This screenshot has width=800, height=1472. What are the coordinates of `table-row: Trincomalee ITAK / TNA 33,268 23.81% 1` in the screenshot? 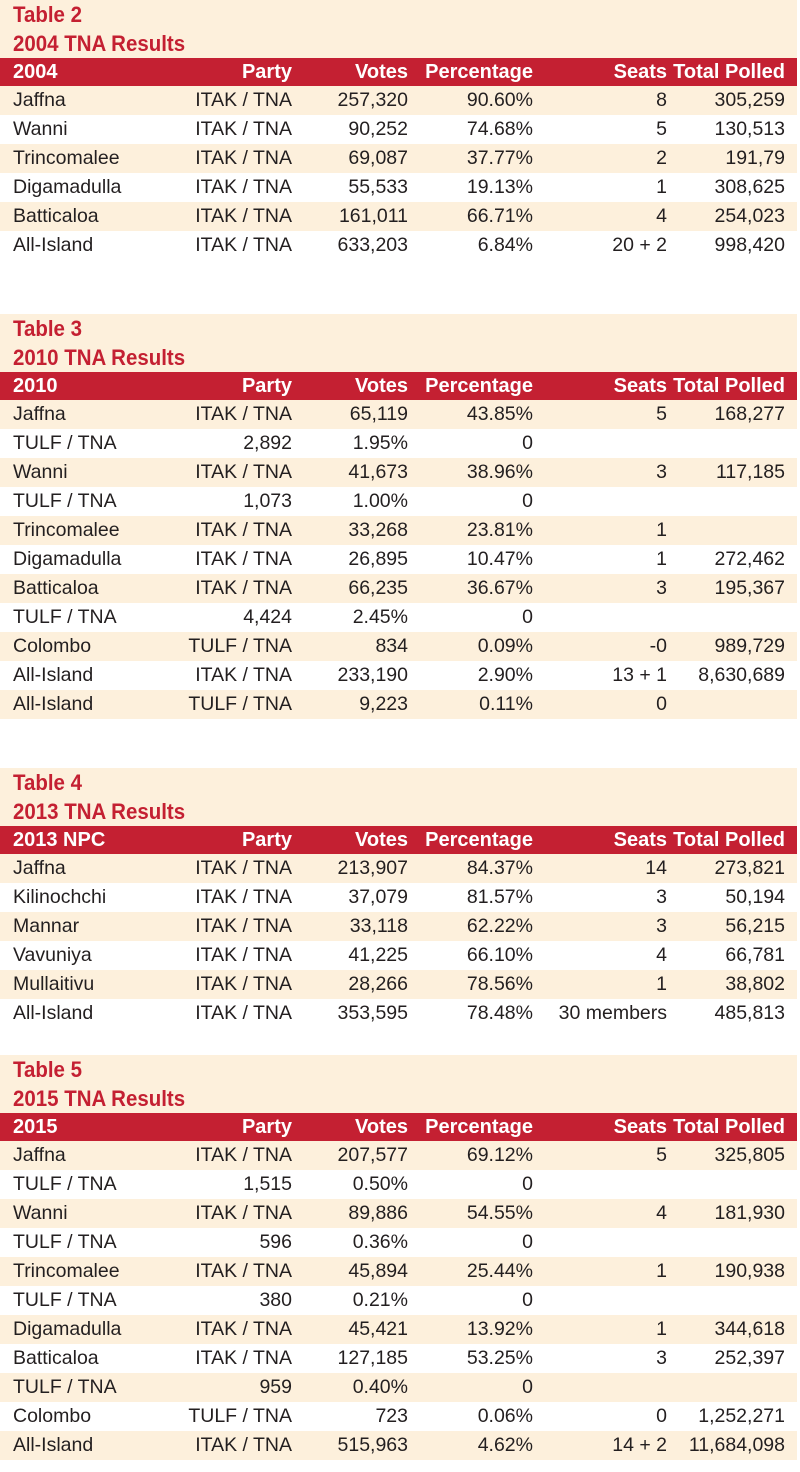 It's located at (398, 530).